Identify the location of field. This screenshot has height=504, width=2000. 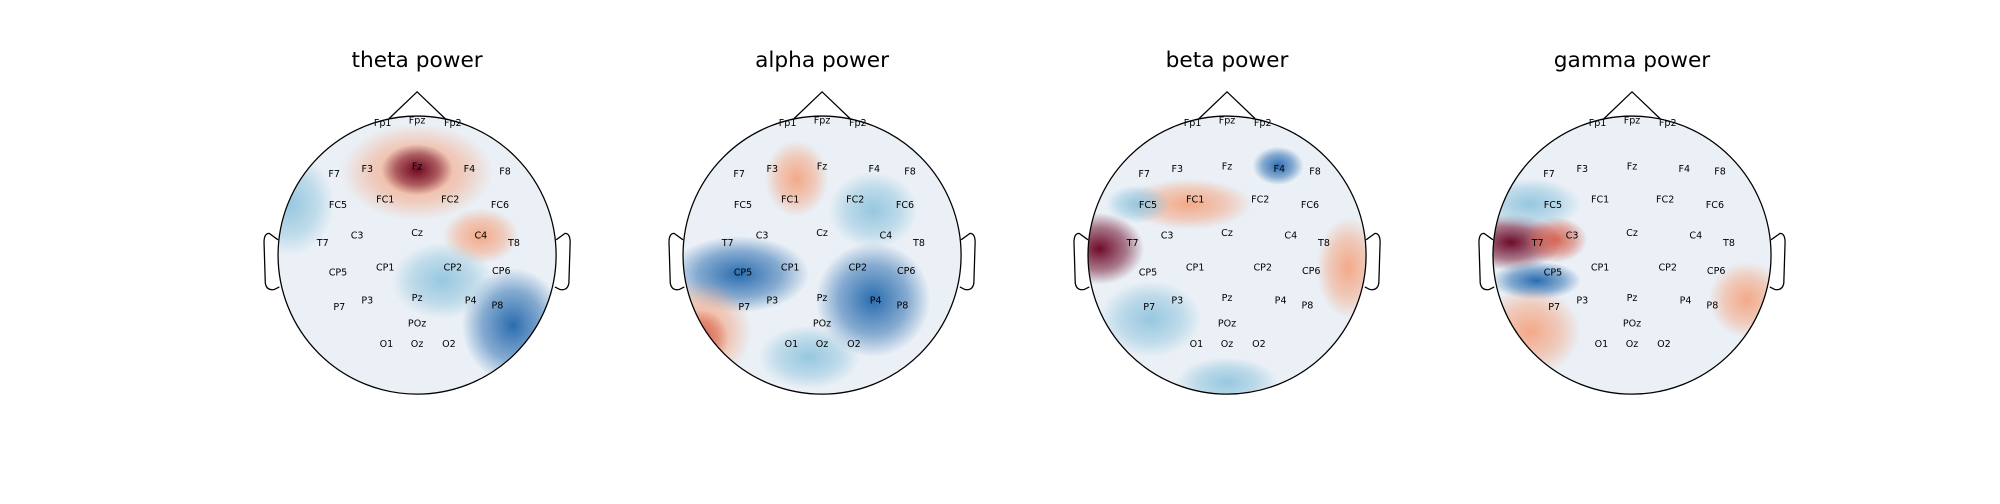
(807, 265).